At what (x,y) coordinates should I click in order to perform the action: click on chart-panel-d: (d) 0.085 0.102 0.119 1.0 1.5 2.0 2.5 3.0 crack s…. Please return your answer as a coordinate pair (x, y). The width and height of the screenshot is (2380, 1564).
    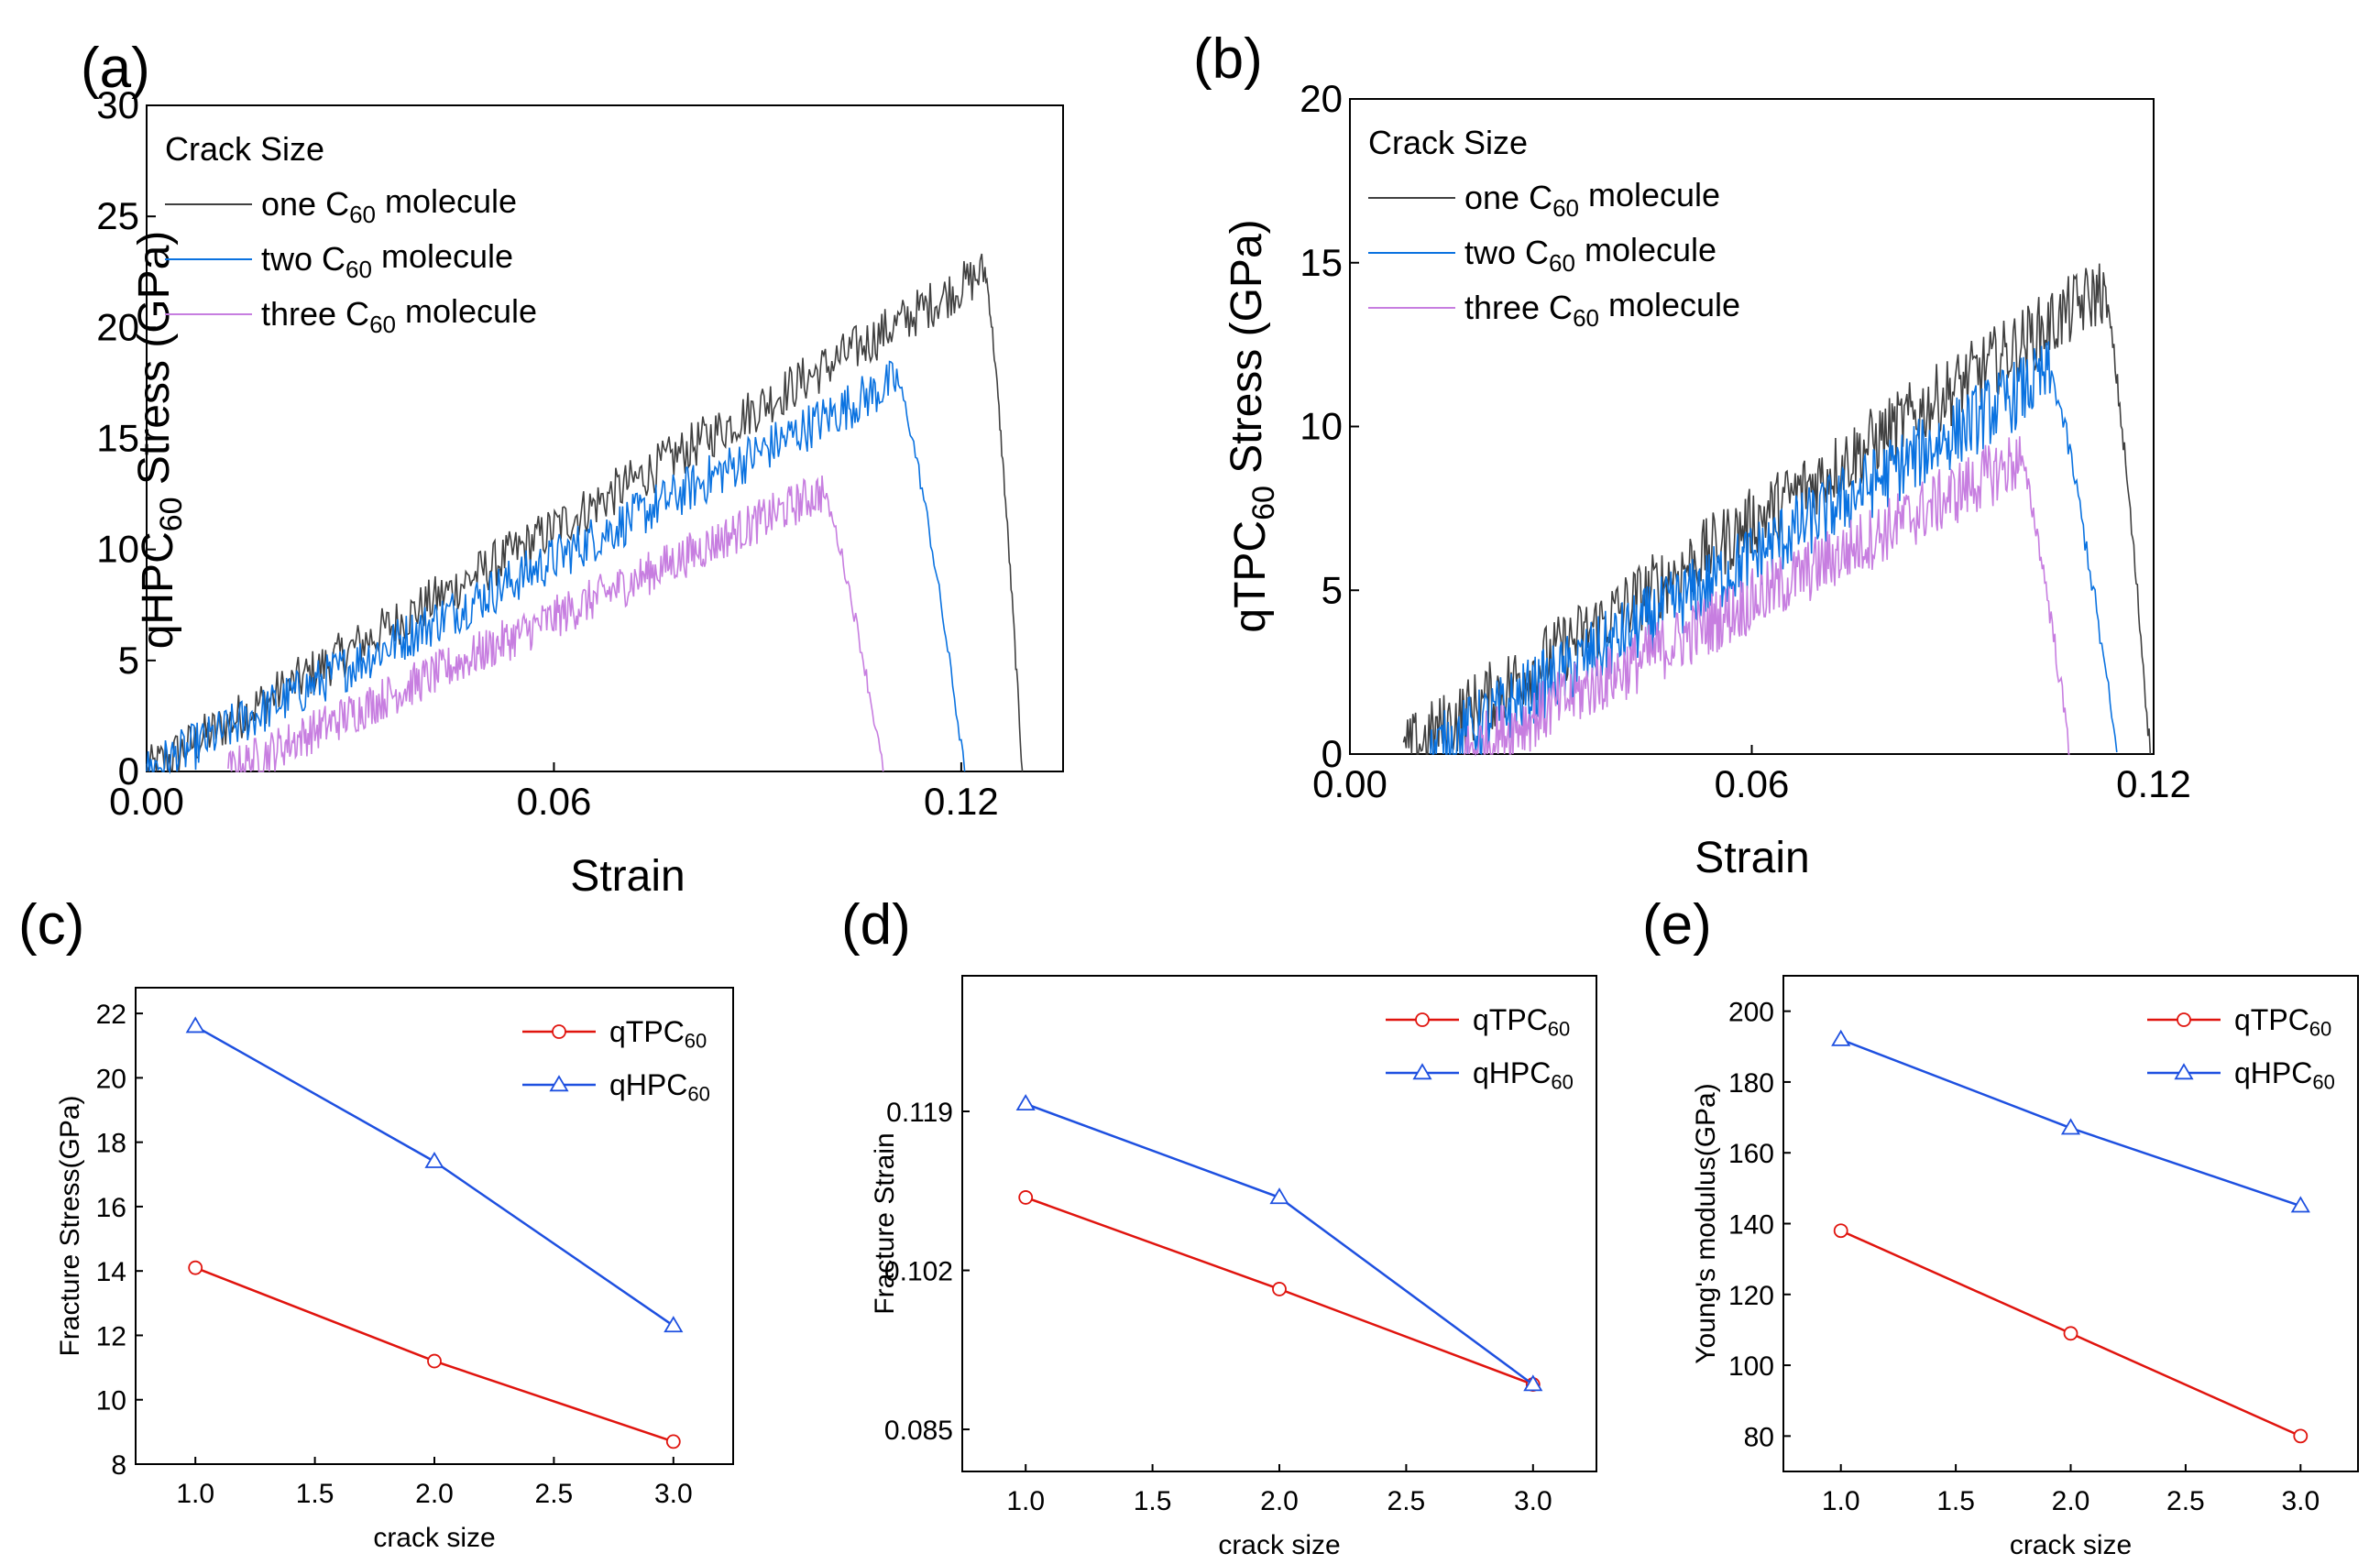
    Looking at the image, I should click on (1219, 1226).